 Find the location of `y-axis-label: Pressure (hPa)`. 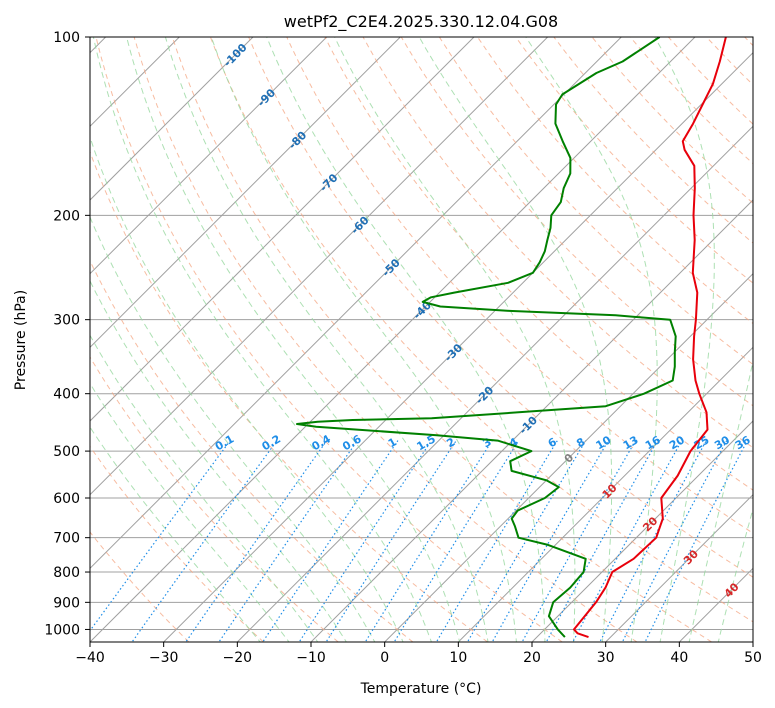

y-axis-label: Pressure (hPa) is located at coordinates (21, 340).